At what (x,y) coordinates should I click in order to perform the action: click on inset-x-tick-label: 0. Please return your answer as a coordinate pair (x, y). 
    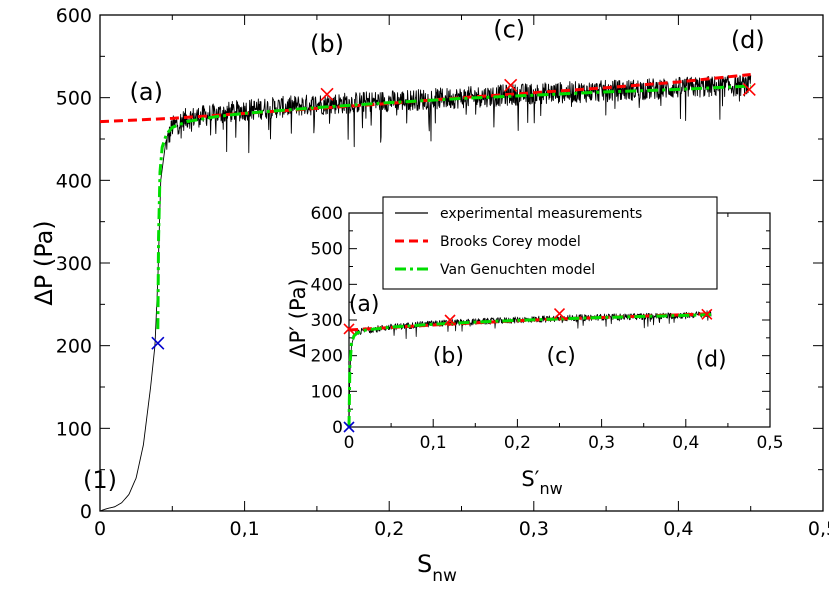
    Looking at the image, I should click on (349, 443).